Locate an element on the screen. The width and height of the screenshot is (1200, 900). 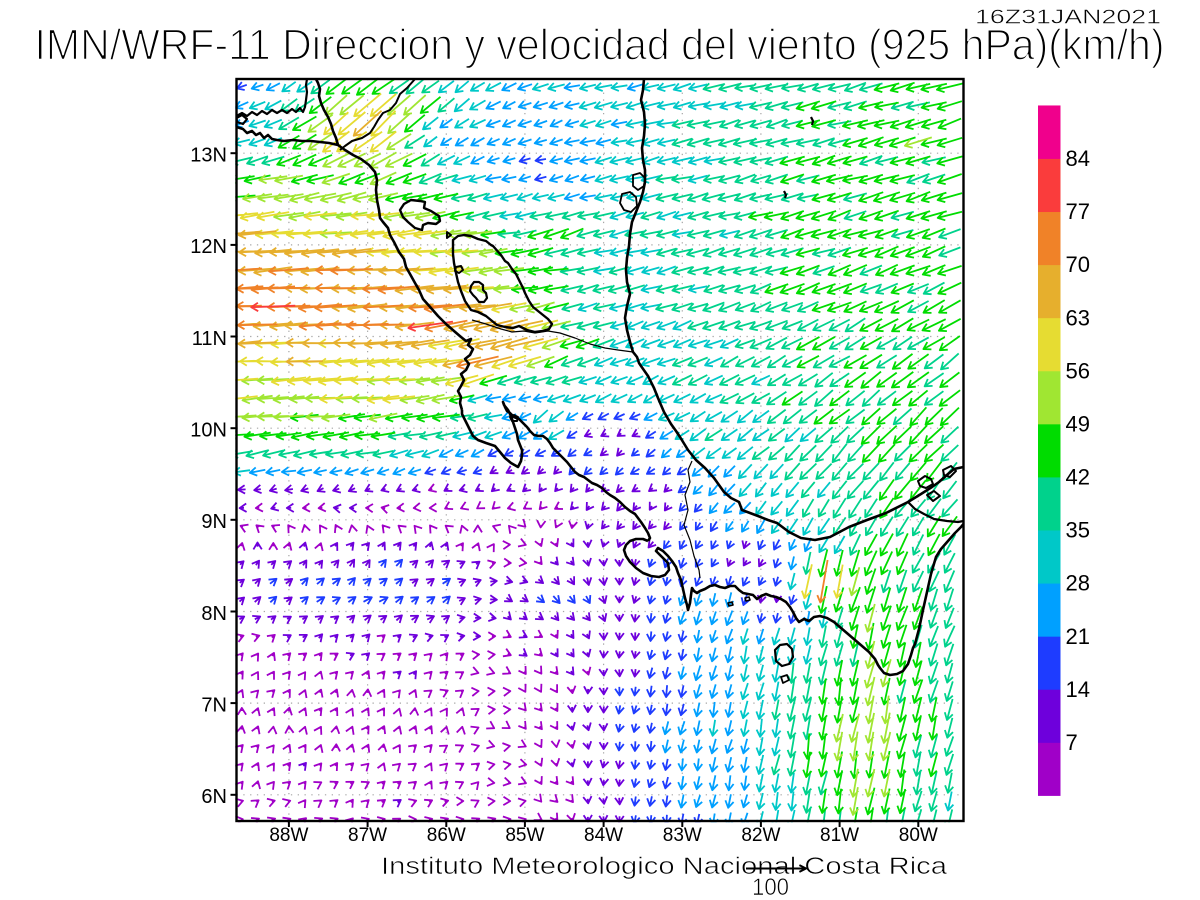
svg-text: 6N is located at coordinates (214, 797).